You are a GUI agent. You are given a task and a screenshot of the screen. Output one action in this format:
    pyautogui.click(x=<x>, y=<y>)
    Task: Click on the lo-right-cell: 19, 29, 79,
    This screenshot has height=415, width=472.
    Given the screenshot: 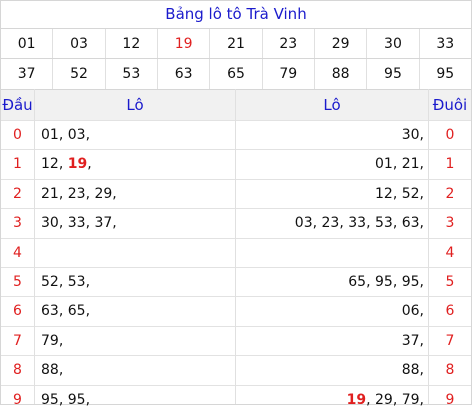 What is the action you would take?
    pyautogui.click(x=385, y=399)
    